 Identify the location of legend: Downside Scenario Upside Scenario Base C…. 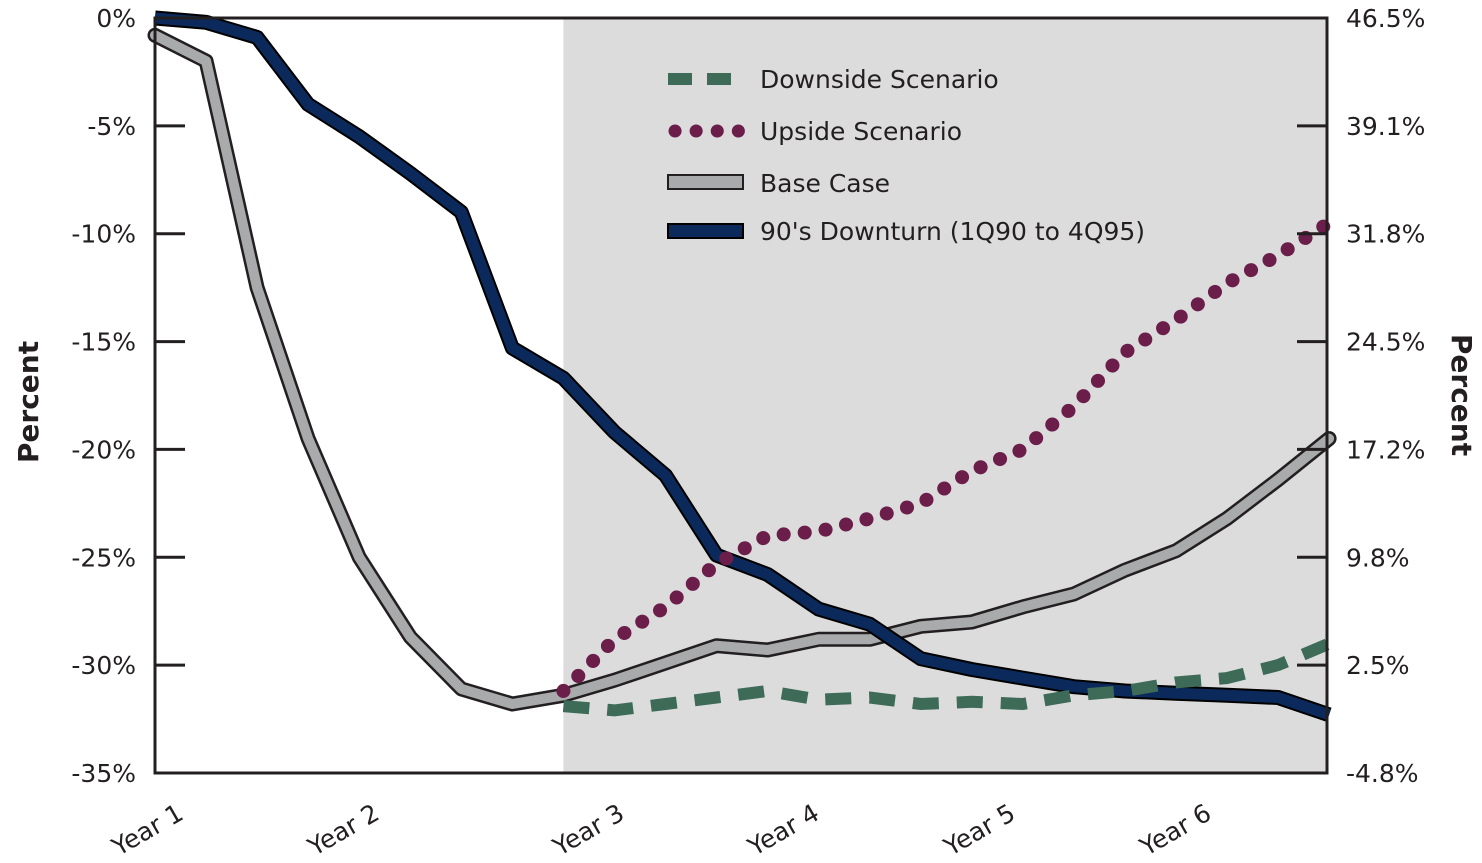
(906, 155).